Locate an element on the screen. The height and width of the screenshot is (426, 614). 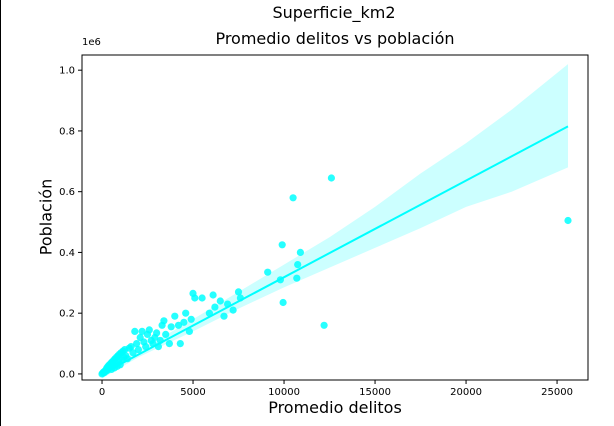
x-axis-label: Promedio delitos is located at coordinates (335, 407).